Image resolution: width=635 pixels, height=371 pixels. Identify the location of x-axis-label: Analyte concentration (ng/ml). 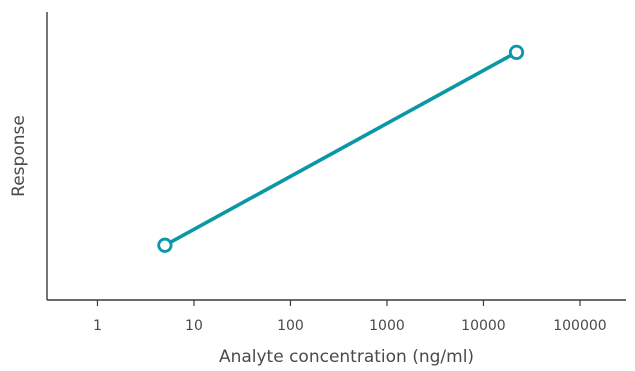
(346, 357).